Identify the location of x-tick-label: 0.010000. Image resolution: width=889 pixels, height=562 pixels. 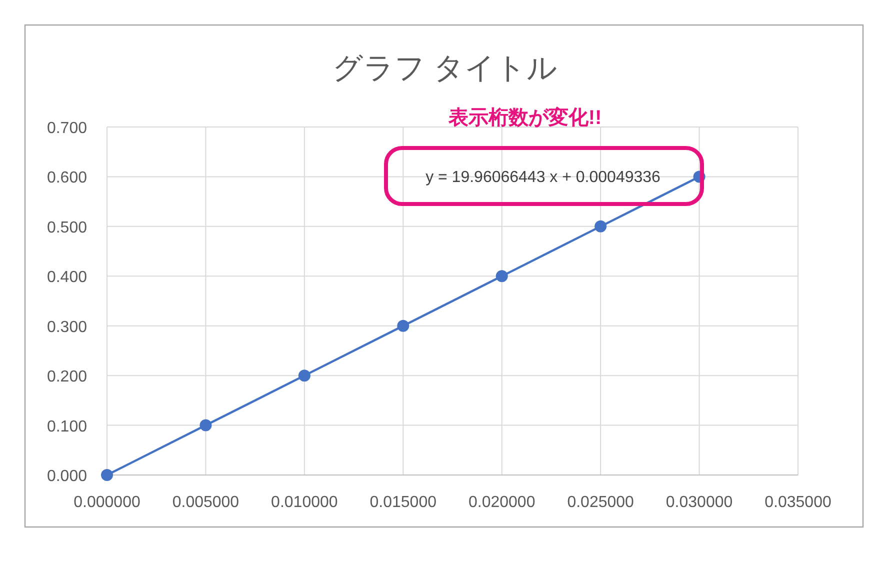
(304, 502).